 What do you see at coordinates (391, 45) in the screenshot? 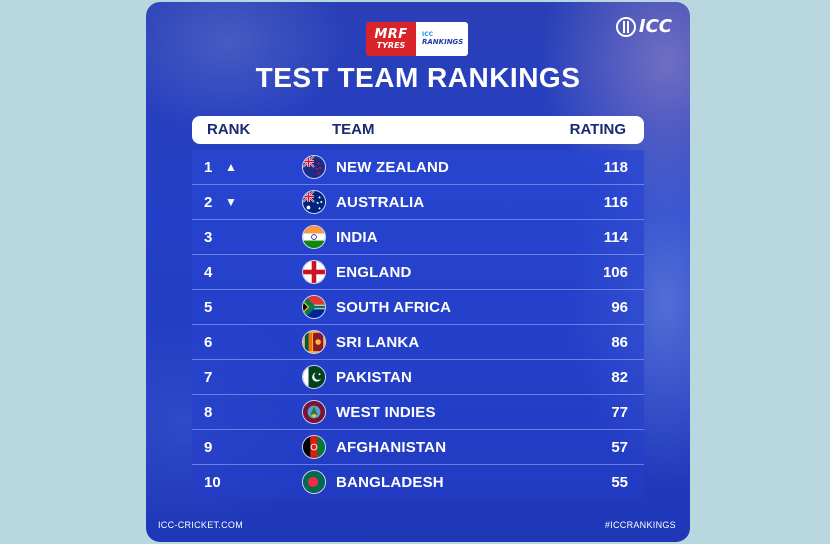
I see `sponsor-subtitle: TYRES` at bounding box center [391, 45].